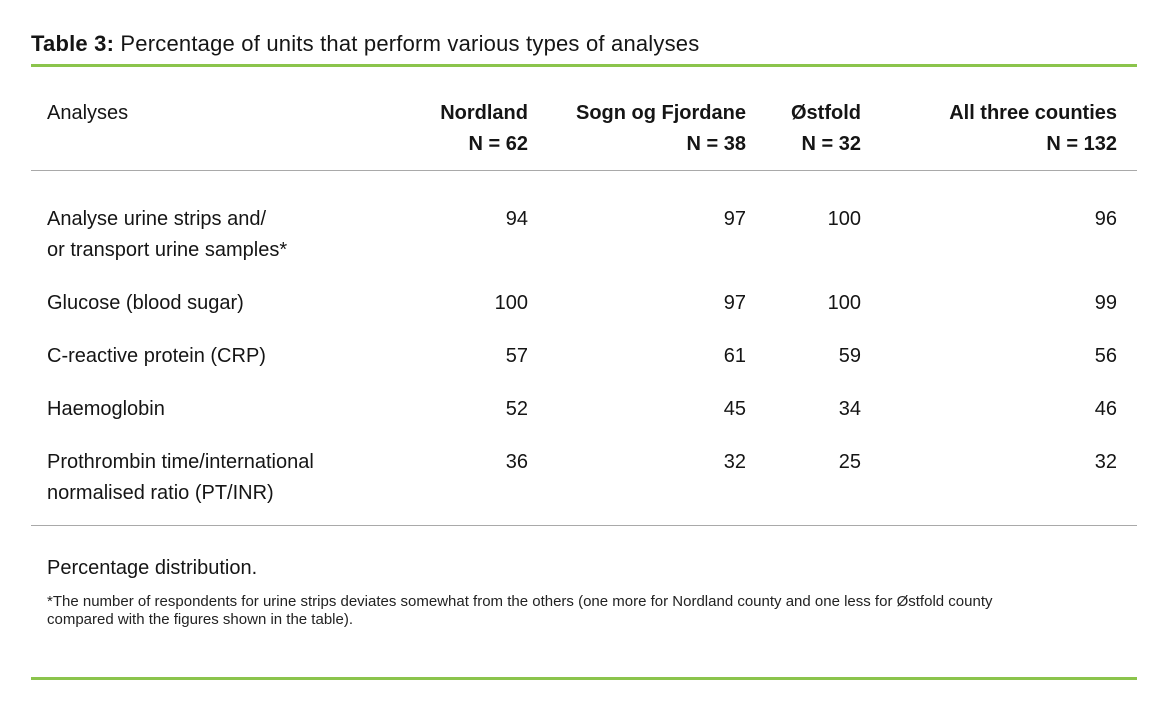 This screenshot has width=1163, height=709. Describe the element at coordinates (152, 568) in the screenshot. I see `distribution-note: Percentage distribution.` at that location.